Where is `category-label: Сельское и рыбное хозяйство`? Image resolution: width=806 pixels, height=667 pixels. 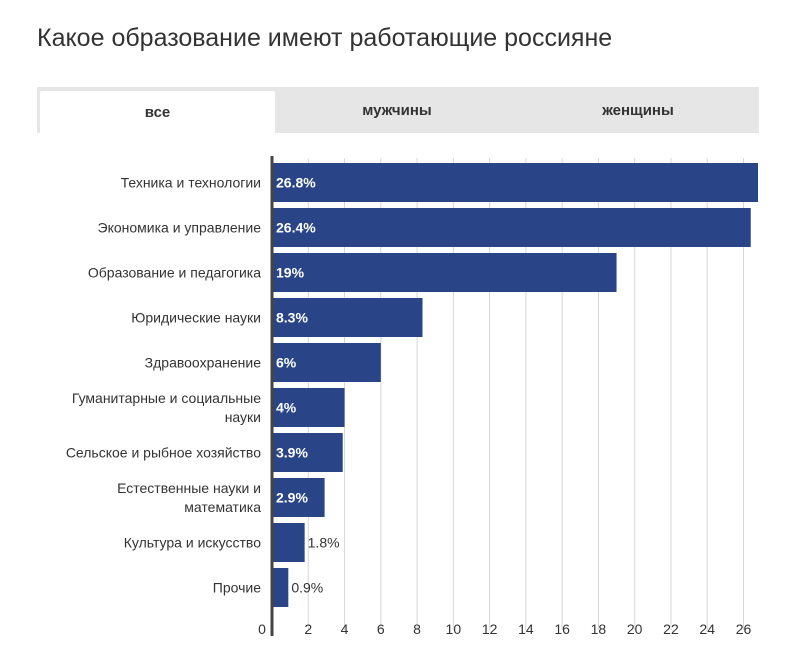 category-label: Сельское и рыбное хозяйство is located at coordinates (163, 453).